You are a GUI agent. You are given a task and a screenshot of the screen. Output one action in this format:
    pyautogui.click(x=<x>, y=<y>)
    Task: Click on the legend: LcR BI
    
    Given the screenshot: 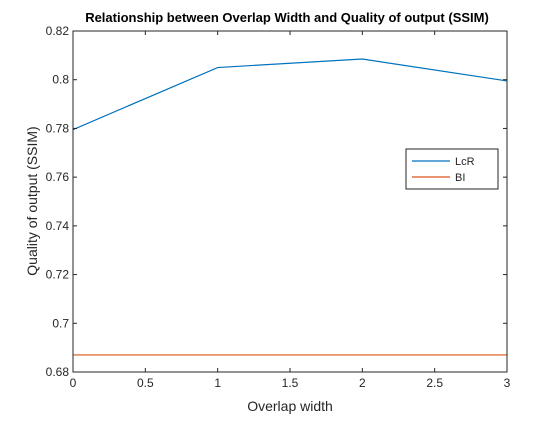 What is the action you would take?
    pyautogui.click(x=452, y=169)
    